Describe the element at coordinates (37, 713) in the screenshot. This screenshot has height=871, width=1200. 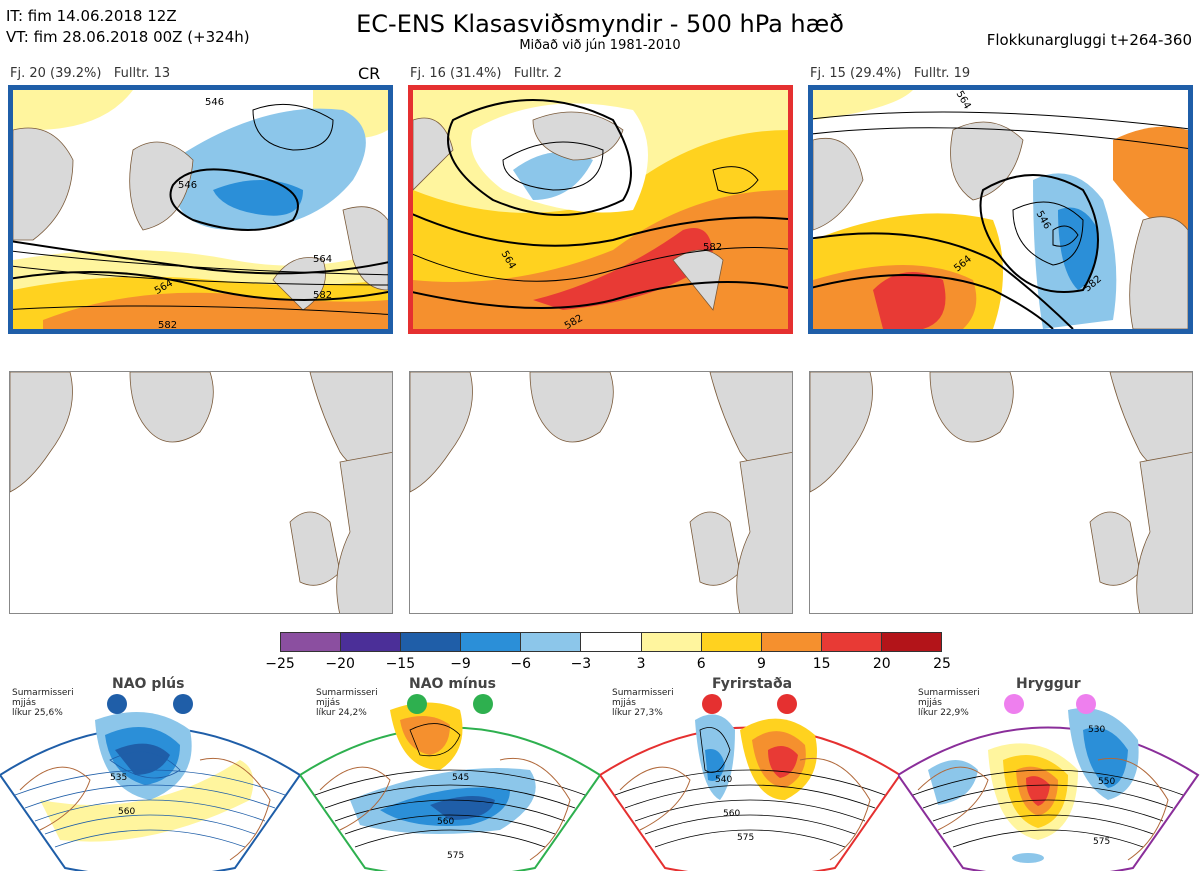
I see `regime-1-prob: líkur 25,6%` at that location.